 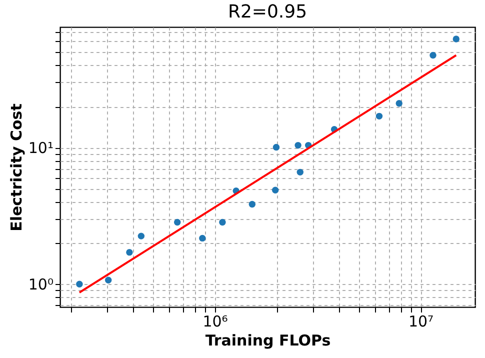 What do you see at coordinates (268, 11) in the screenshot?
I see `chart-title: R2=0.95` at bounding box center [268, 11].